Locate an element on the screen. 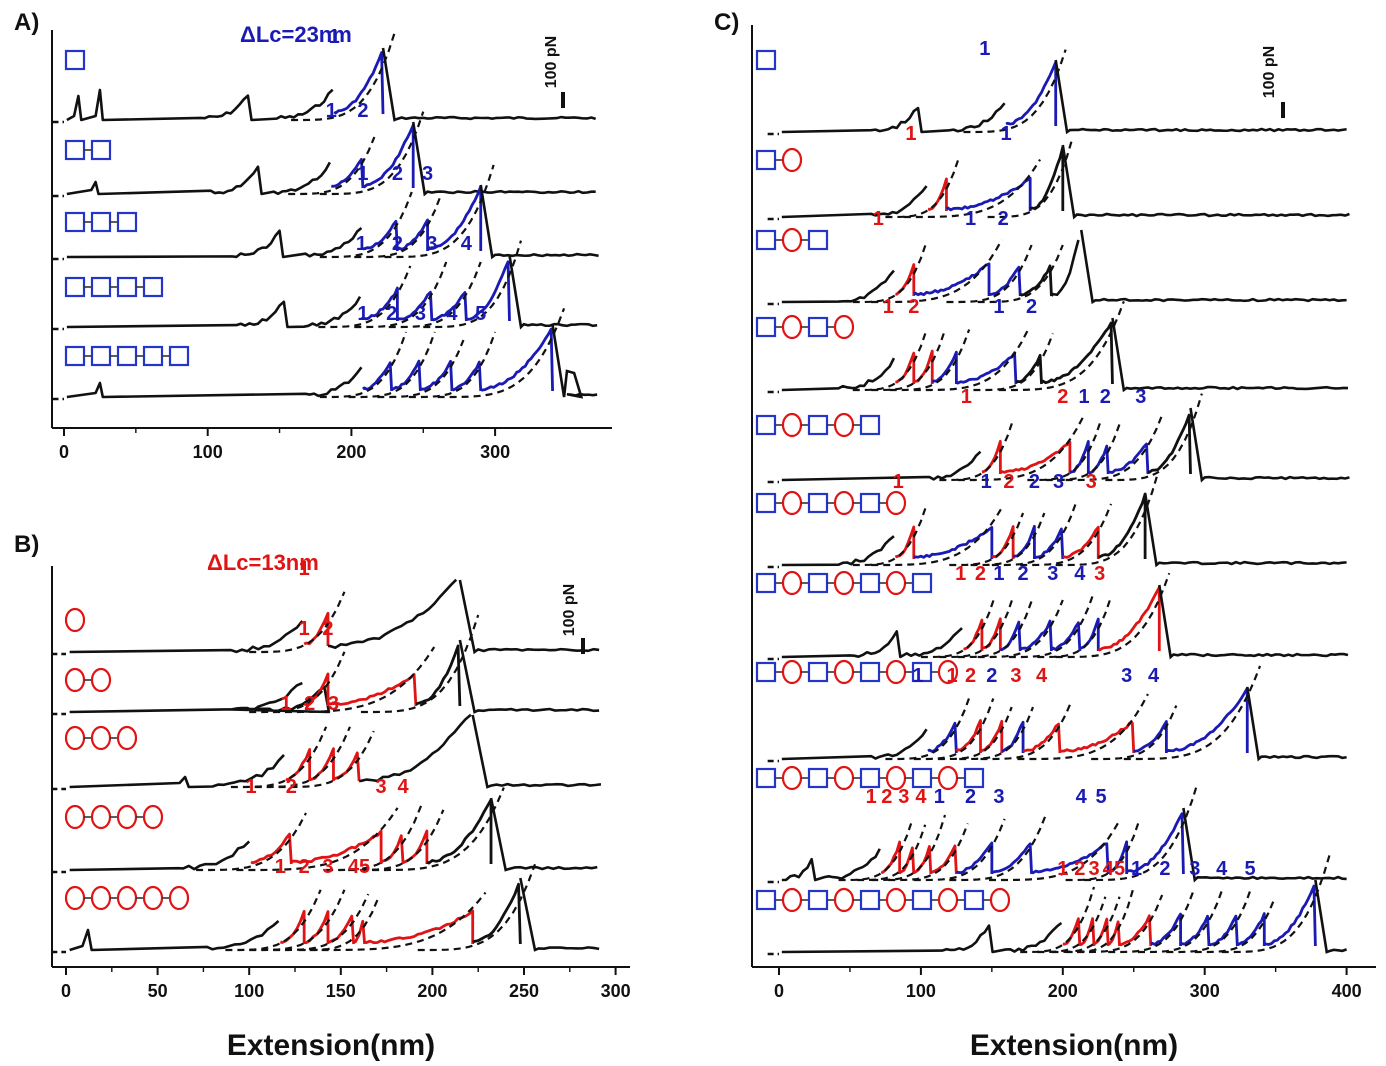 This screenshot has height=1066, width=1386. rise-to-rupture is located at coordinates (415, 748).